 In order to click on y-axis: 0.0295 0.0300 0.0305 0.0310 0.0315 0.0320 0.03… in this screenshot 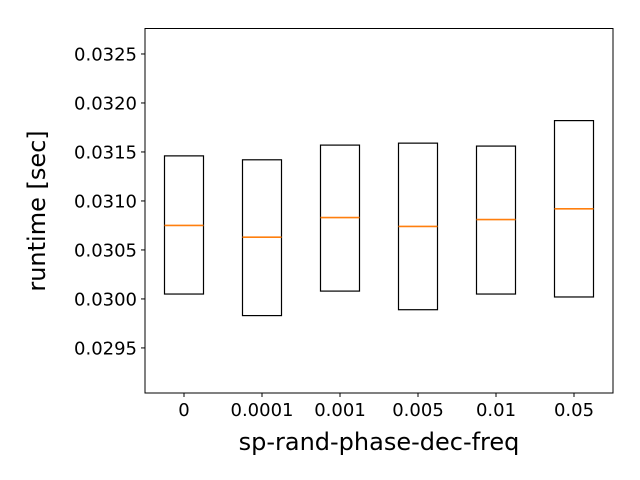, I will do `click(109, 201)`.